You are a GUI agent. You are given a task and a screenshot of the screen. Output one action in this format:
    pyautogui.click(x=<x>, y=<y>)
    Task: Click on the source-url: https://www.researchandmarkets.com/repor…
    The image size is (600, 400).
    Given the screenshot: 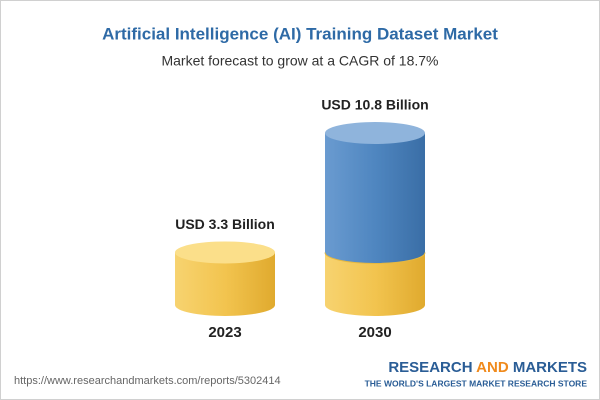 What is the action you would take?
    pyautogui.click(x=147, y=381)
    